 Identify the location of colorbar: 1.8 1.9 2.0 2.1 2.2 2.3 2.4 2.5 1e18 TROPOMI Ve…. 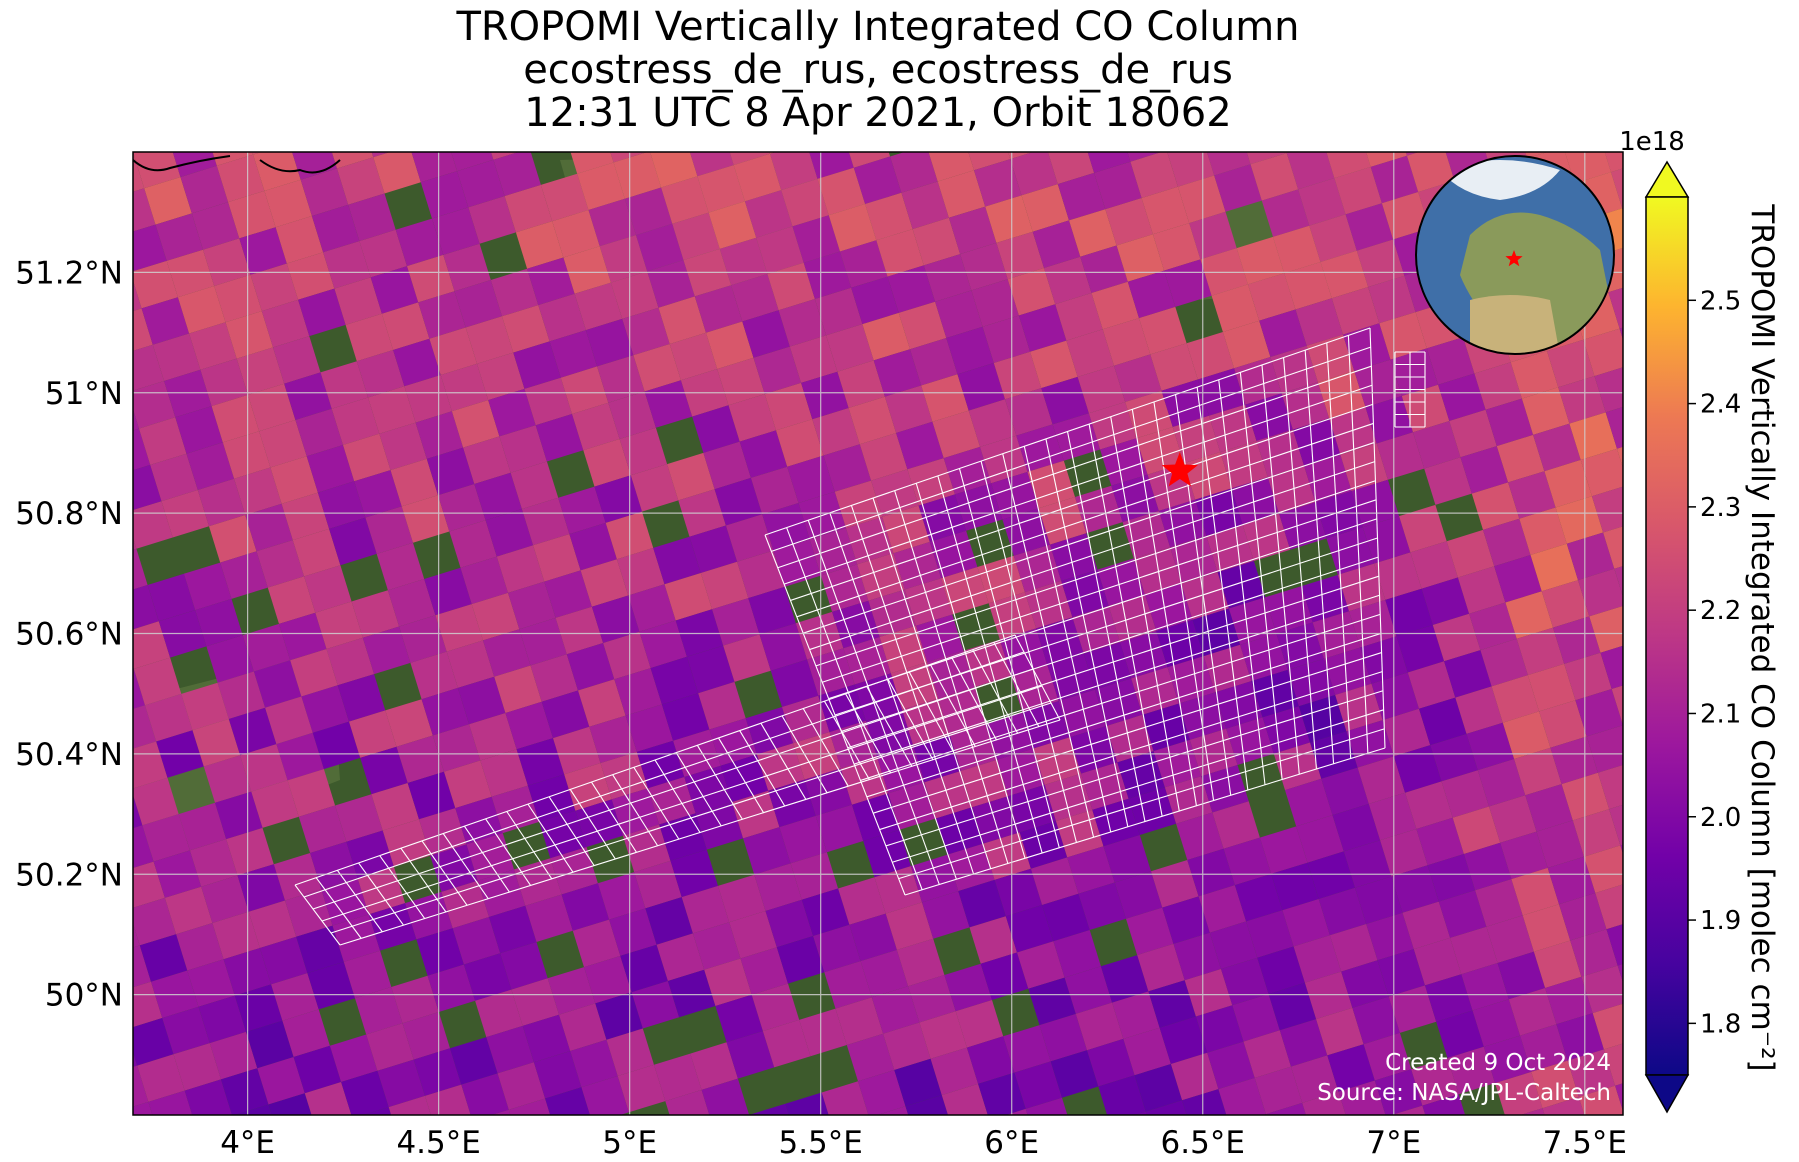
(1699, 620).